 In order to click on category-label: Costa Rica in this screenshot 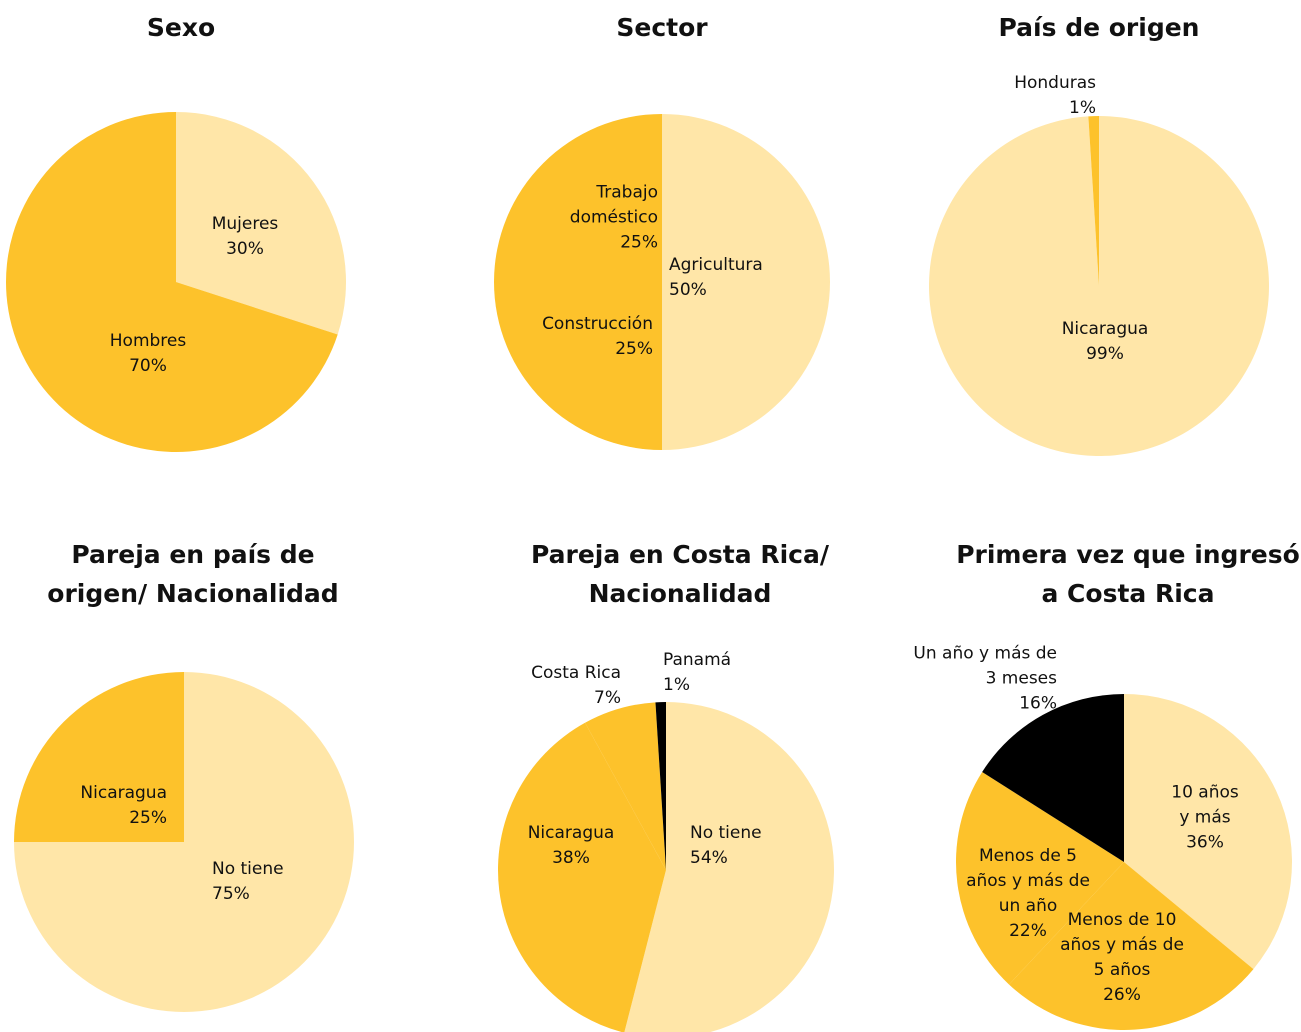, I will do `click(576, 673)`.